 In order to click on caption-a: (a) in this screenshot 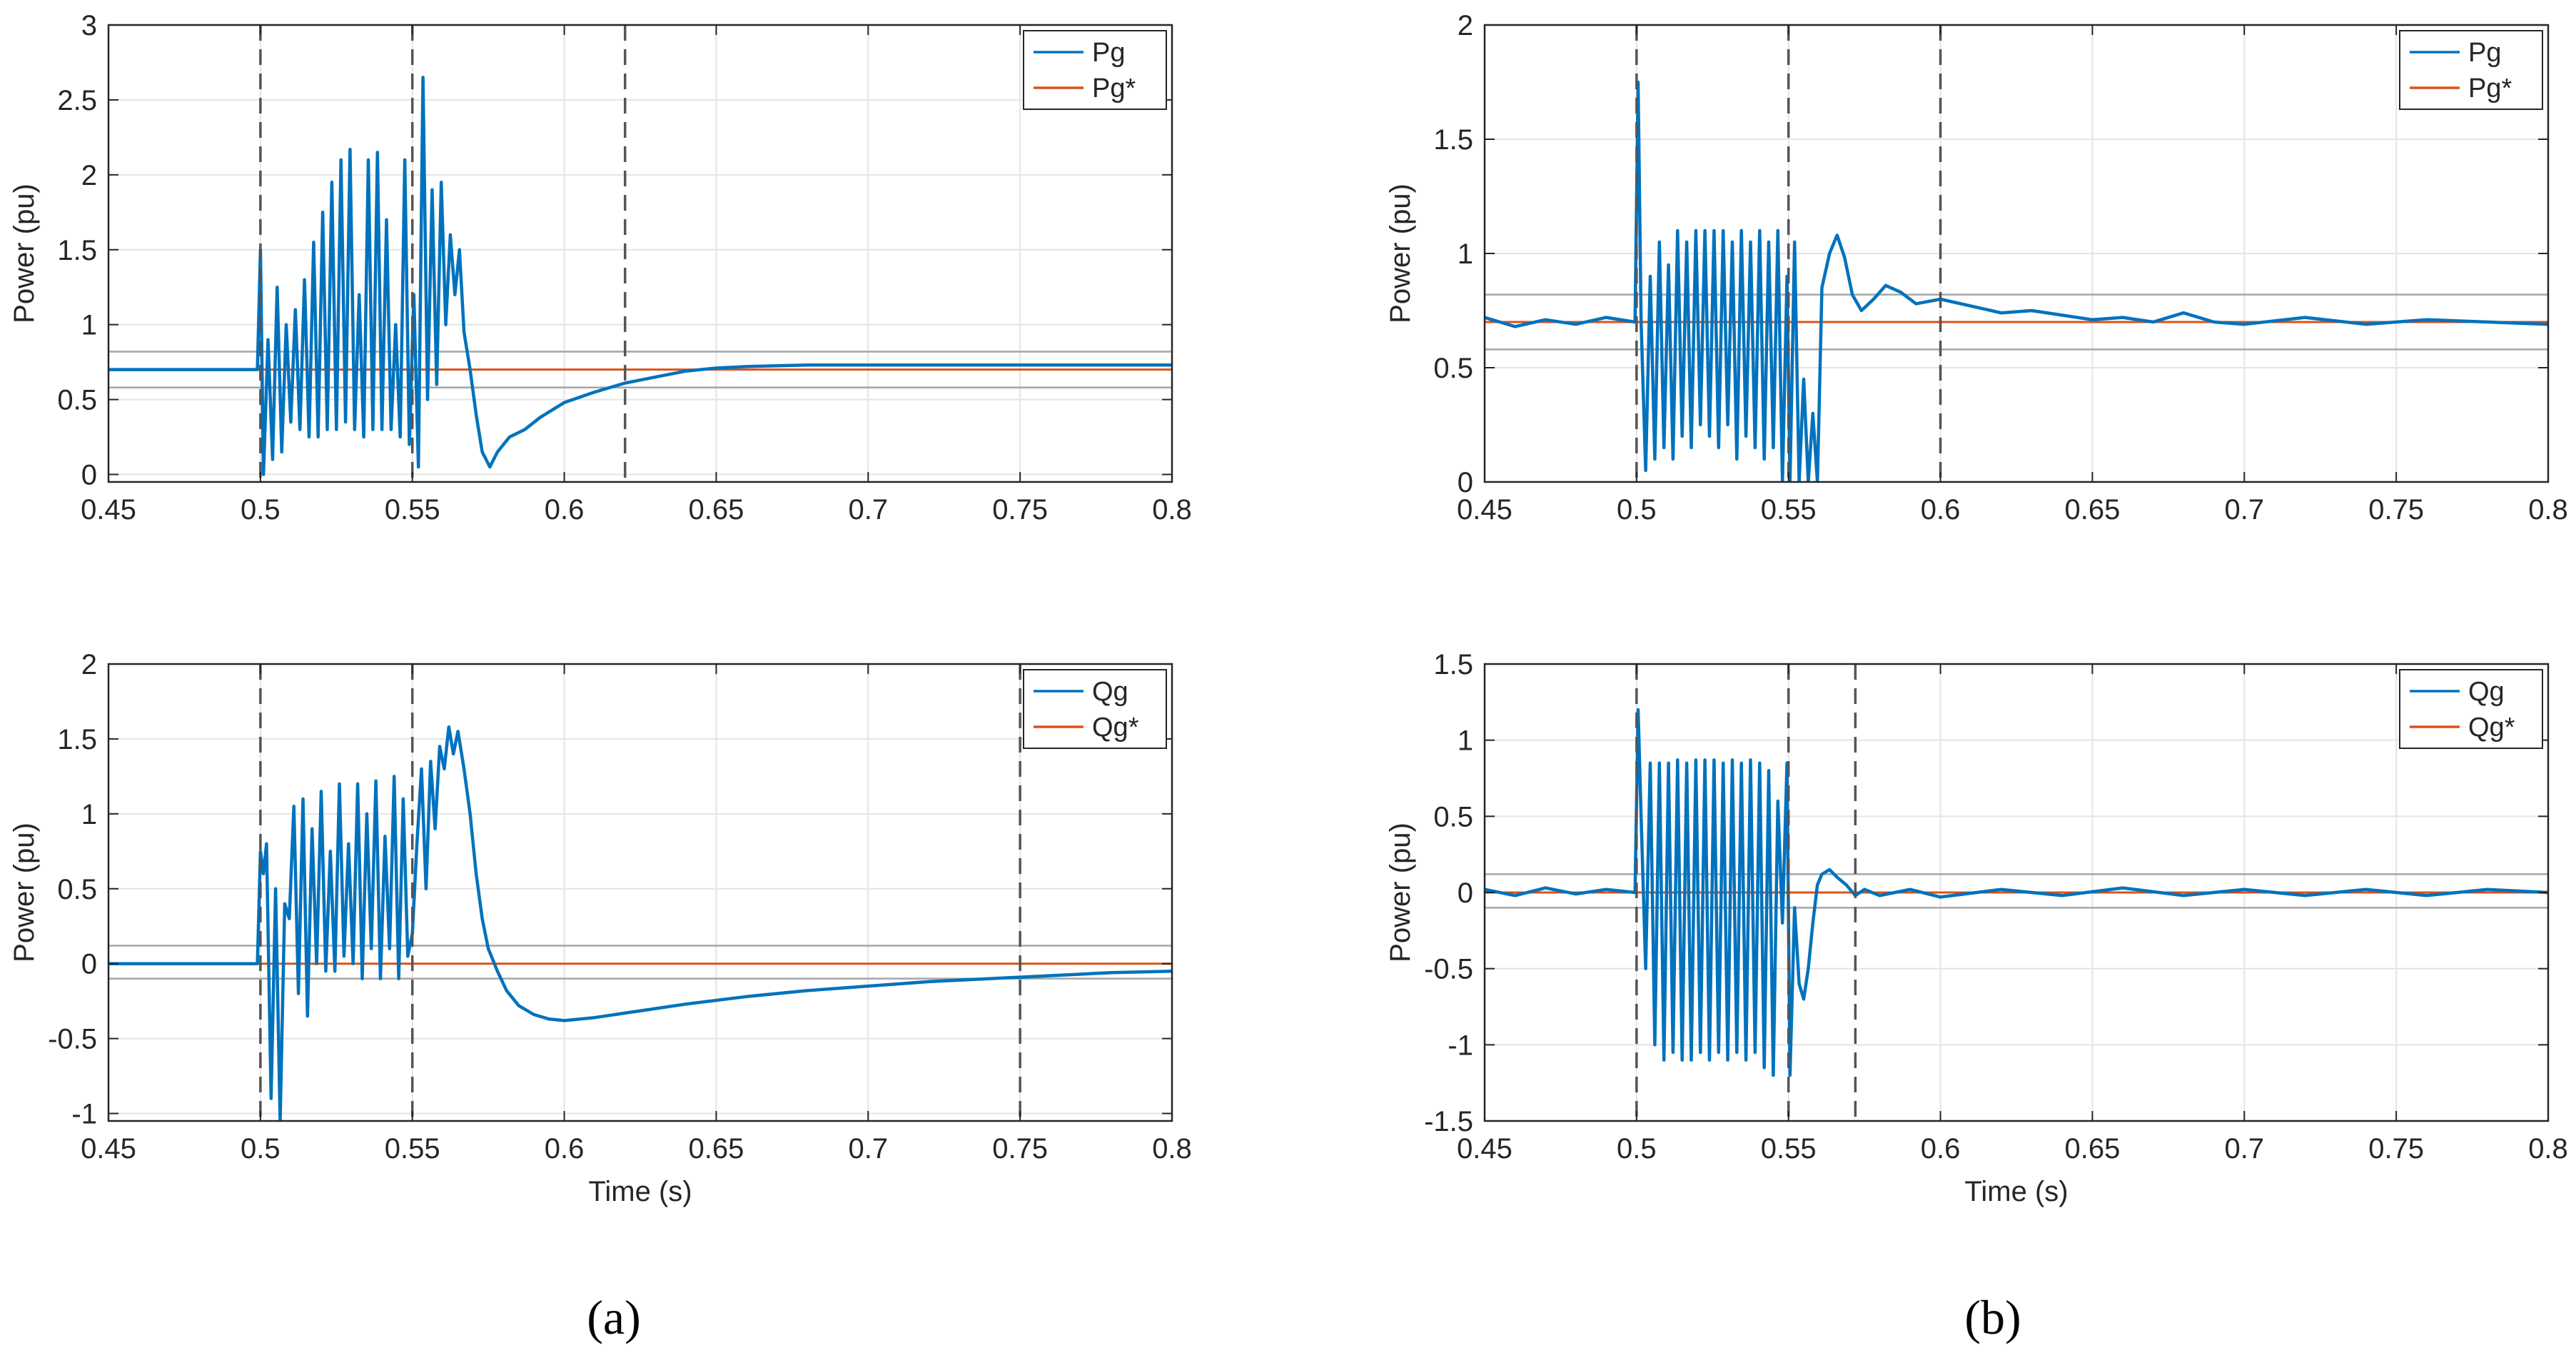, I will do `click(613, 1317)`.